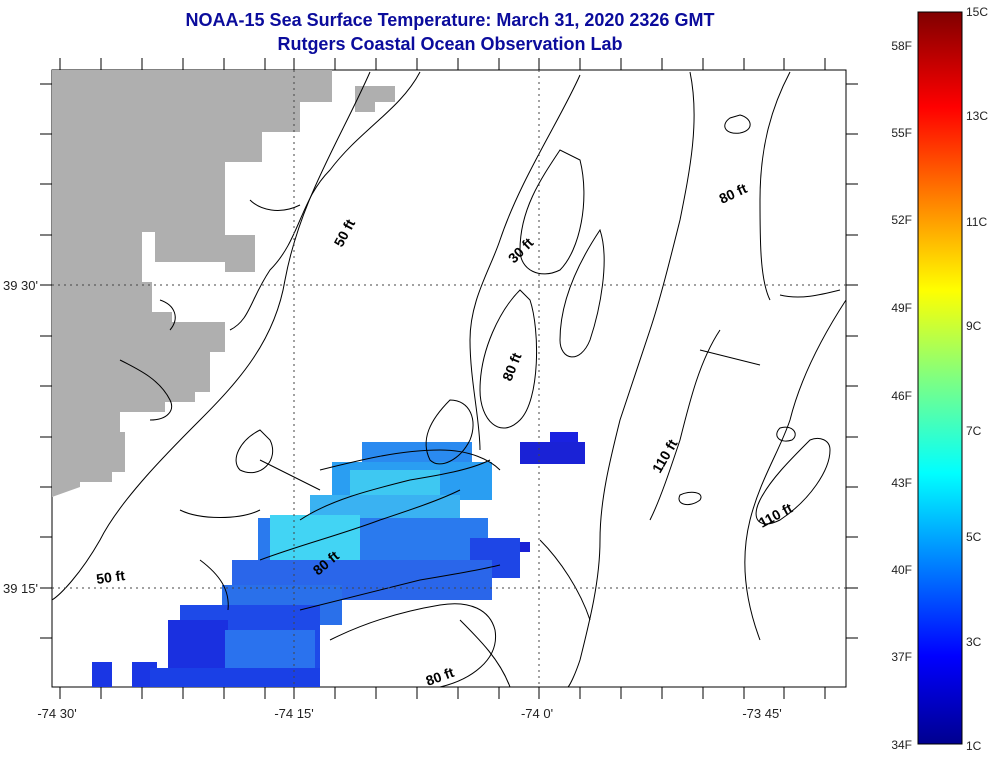 This screenshot has height=761, width=992. Describe the element at coordinates (110, 577) in the screenshot. I see `contour-label: 50 ft` at that location.